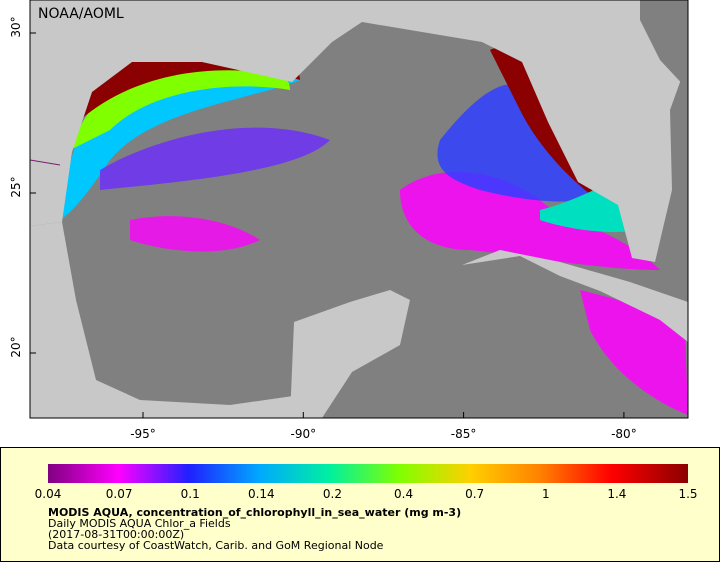 The height and width of the screenshot is (562, 720). Describe the element at coordinates (45, 162) in the screenshot. I see `border` at that location.